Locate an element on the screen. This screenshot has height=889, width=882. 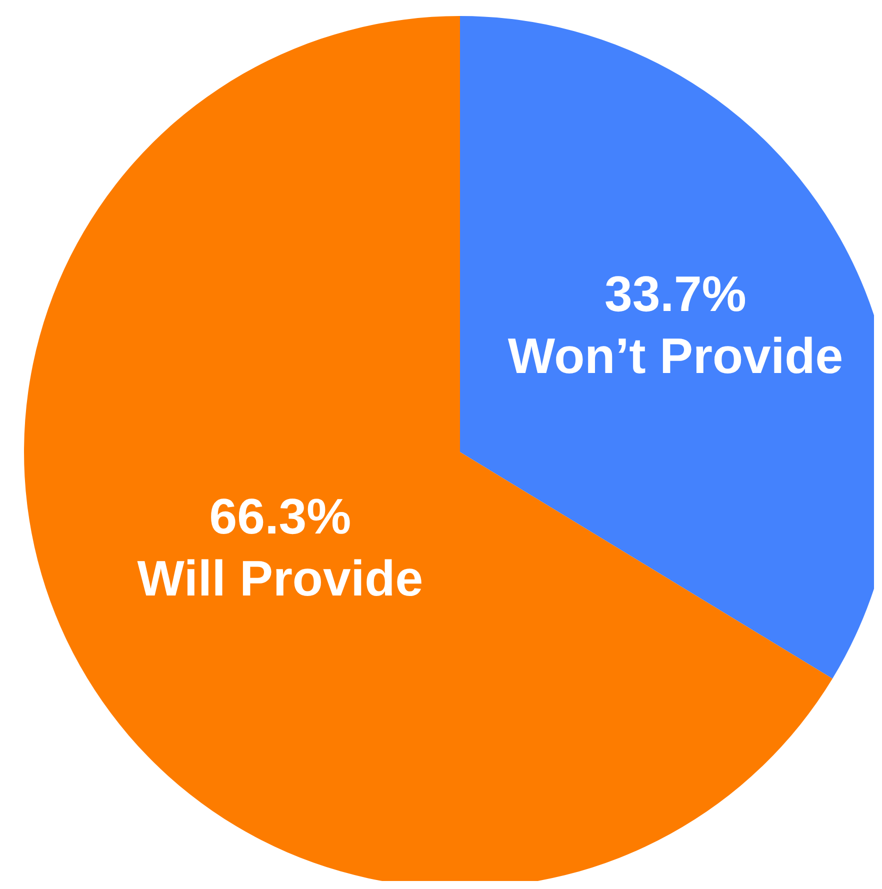
data-label: 33.7% is located at coordinates (675, 294).